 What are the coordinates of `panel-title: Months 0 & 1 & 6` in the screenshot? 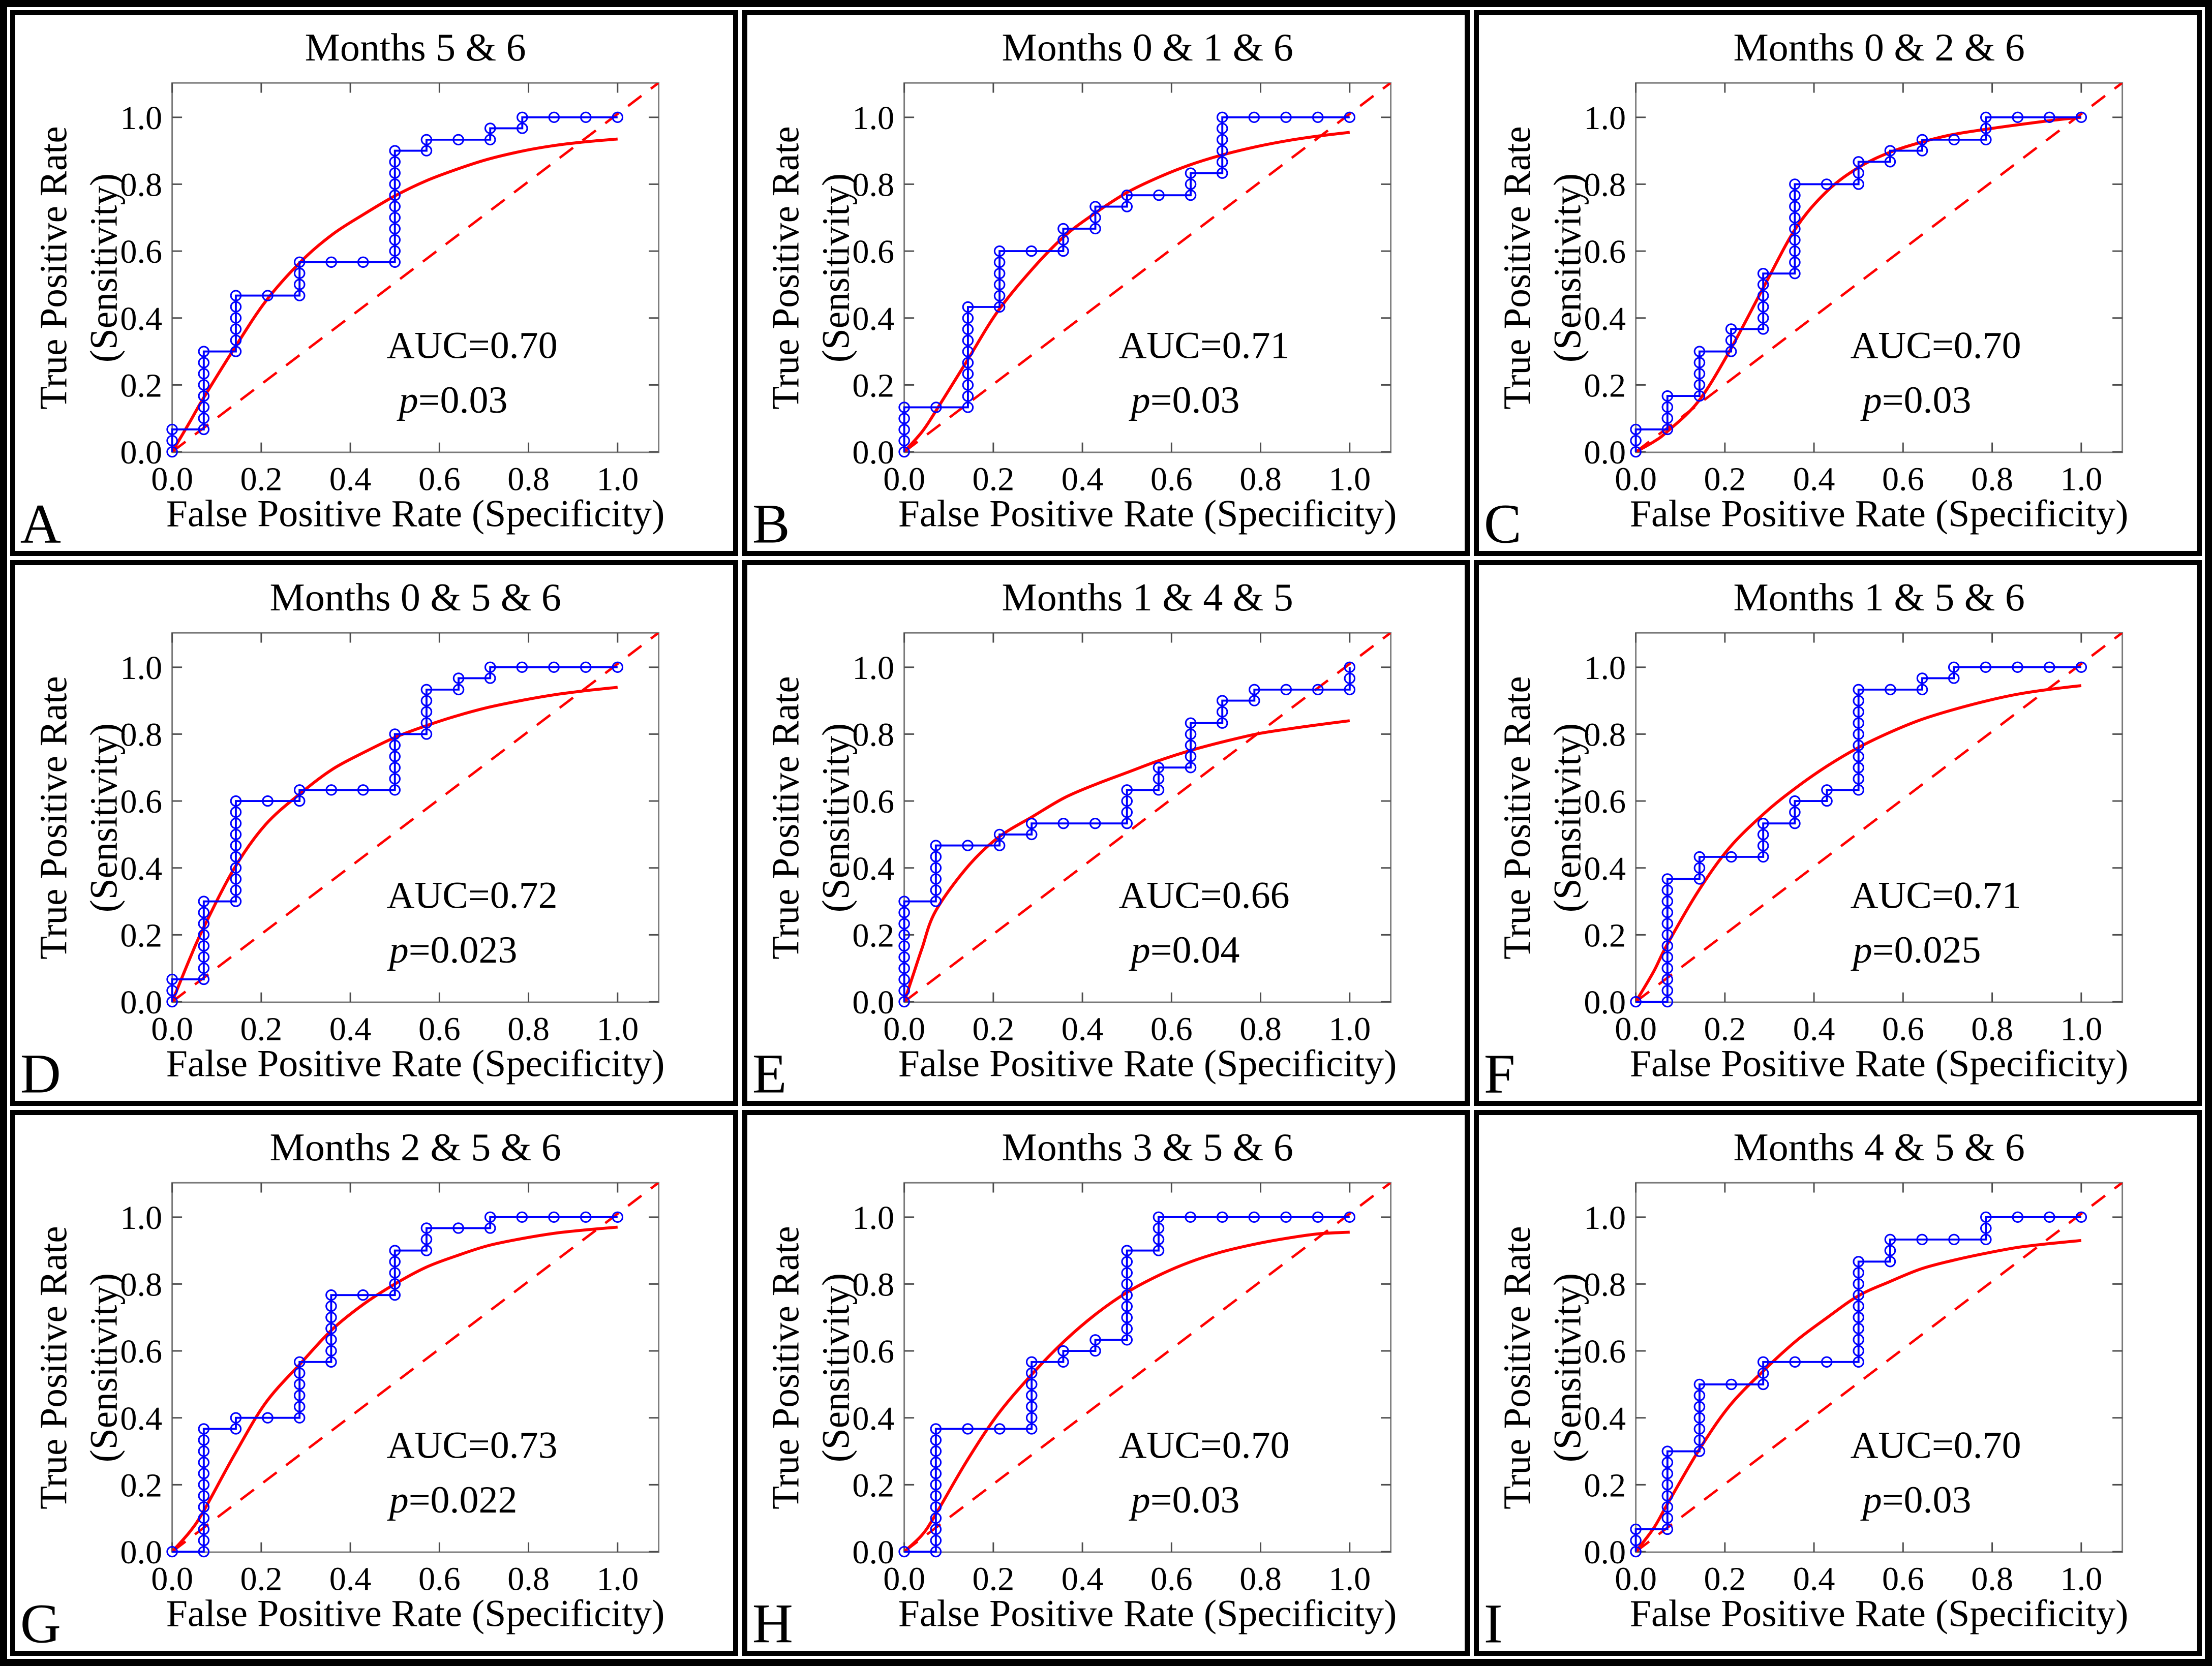 It's located at (1147, 47).